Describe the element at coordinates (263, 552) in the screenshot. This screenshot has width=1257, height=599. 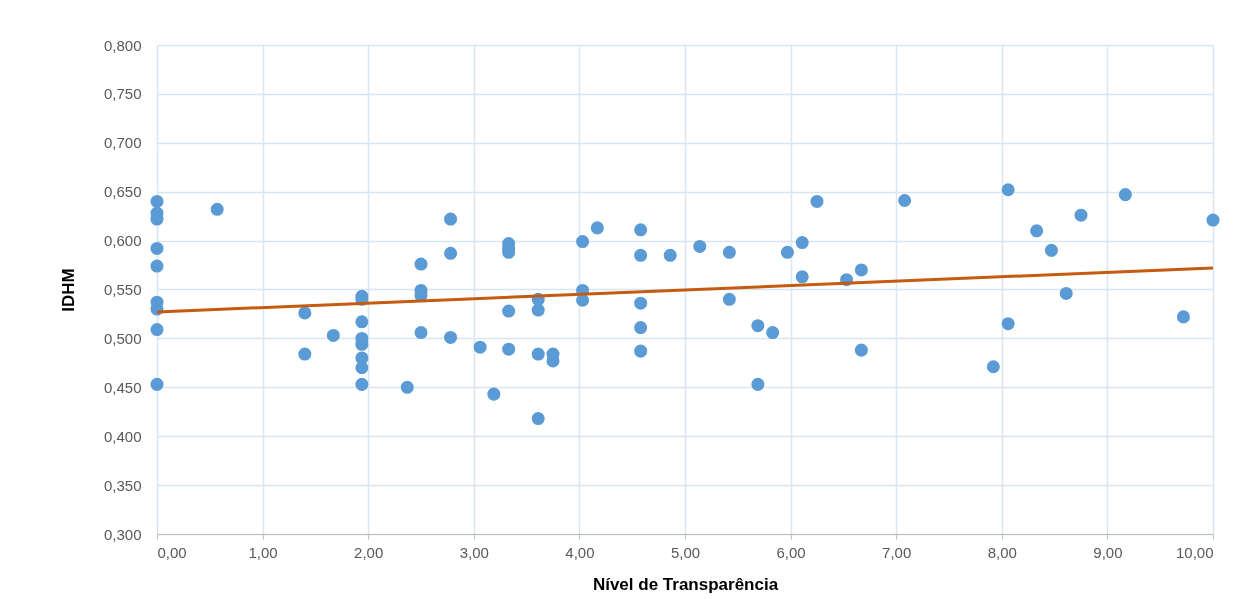
I see `x-tick-label: 1,00` at that location.